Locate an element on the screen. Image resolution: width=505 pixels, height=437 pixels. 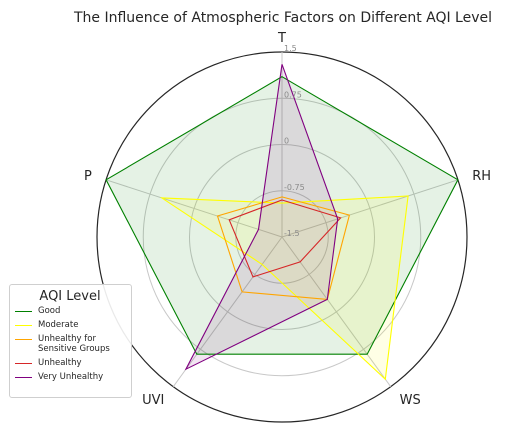
legend-label: Moderate is located at coordinates (58, 325).